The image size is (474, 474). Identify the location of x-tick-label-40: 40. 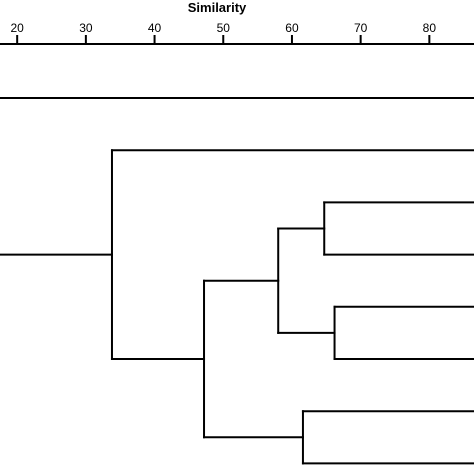
(155, 28).